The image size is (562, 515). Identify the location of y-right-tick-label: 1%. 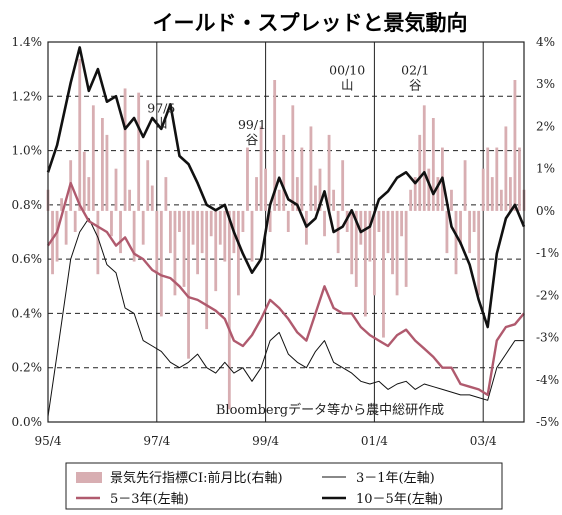
(545, 169).